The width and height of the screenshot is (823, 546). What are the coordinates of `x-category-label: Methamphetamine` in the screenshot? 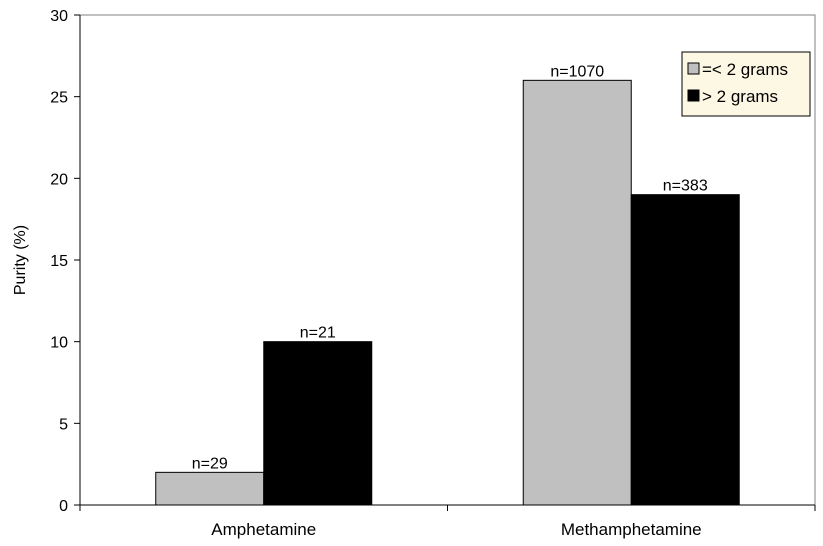 It's located at (631, 529).